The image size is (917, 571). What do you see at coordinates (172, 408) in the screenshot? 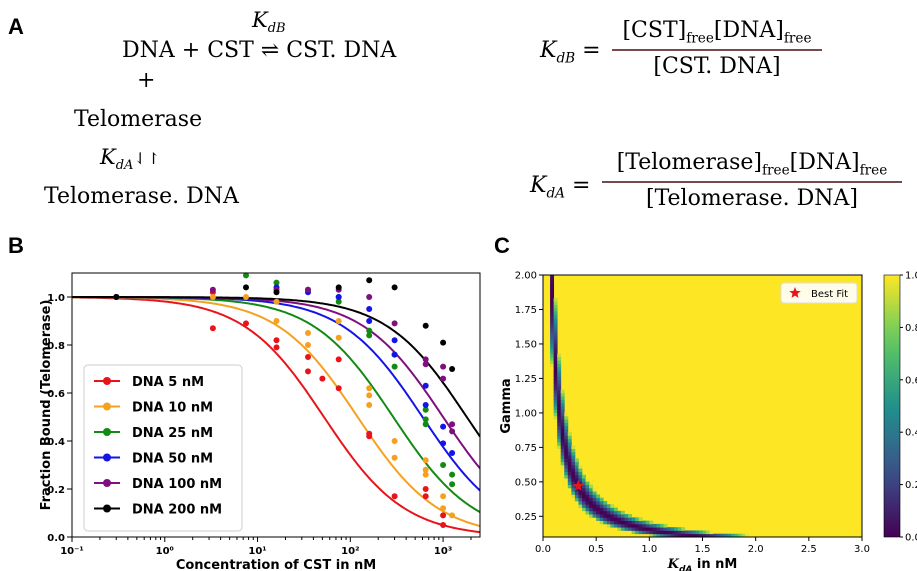
I see `legend-label: DNA 10 nM` at bounding box center [172, 408].